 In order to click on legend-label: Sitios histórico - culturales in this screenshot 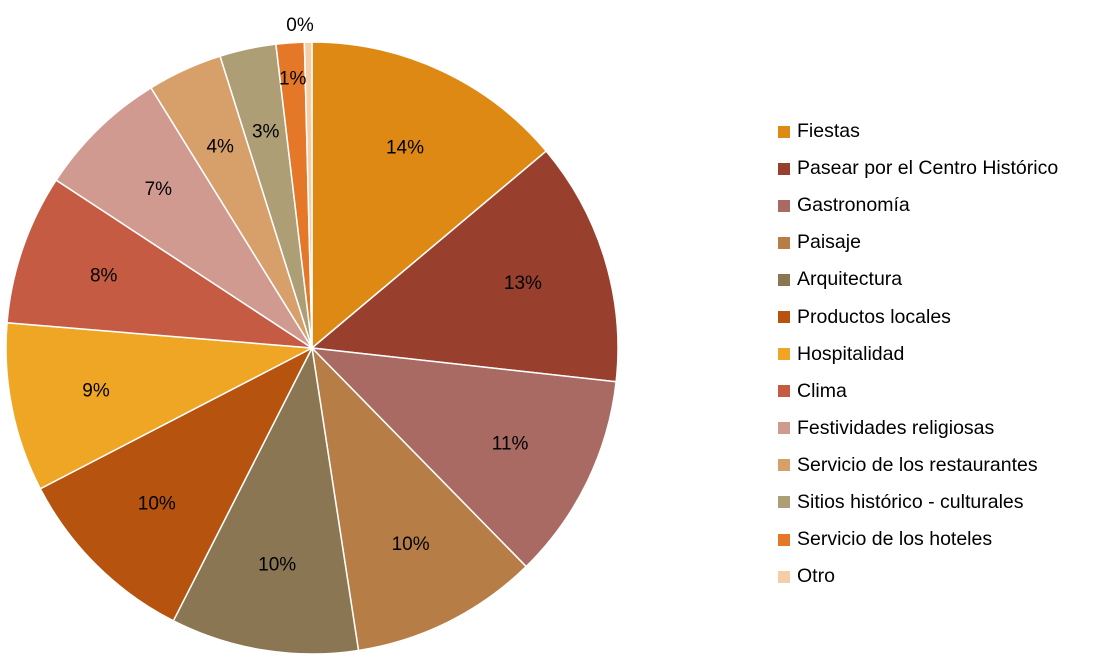, I will do `click(910, 501)`.